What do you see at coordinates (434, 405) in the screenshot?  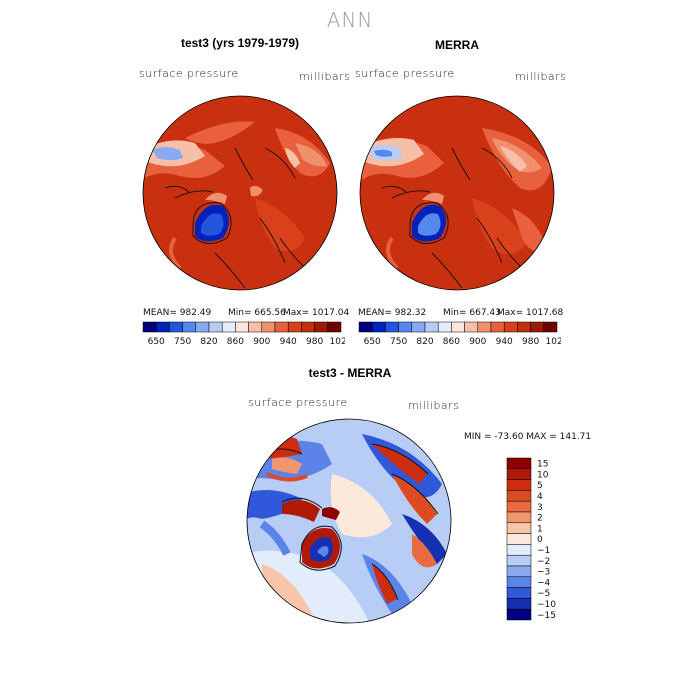 I see `diff-units: millibars` at bounding box center [434, 405].